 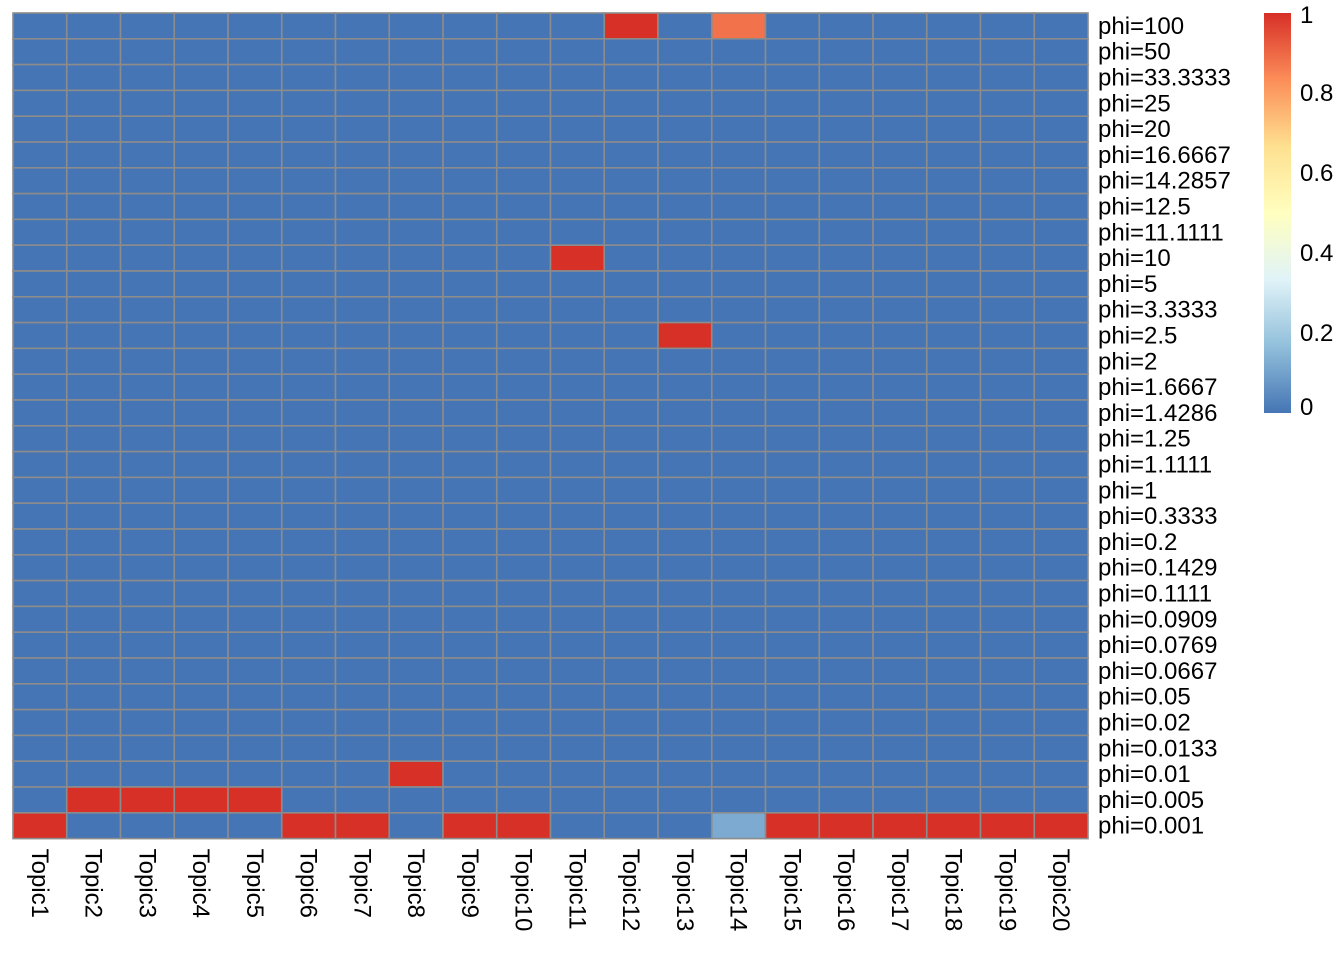 What do you see at coordinates (1157, 619) in the screenshot?
I see `row-label: phi=0.0909` at bounding box center [1157, 619].